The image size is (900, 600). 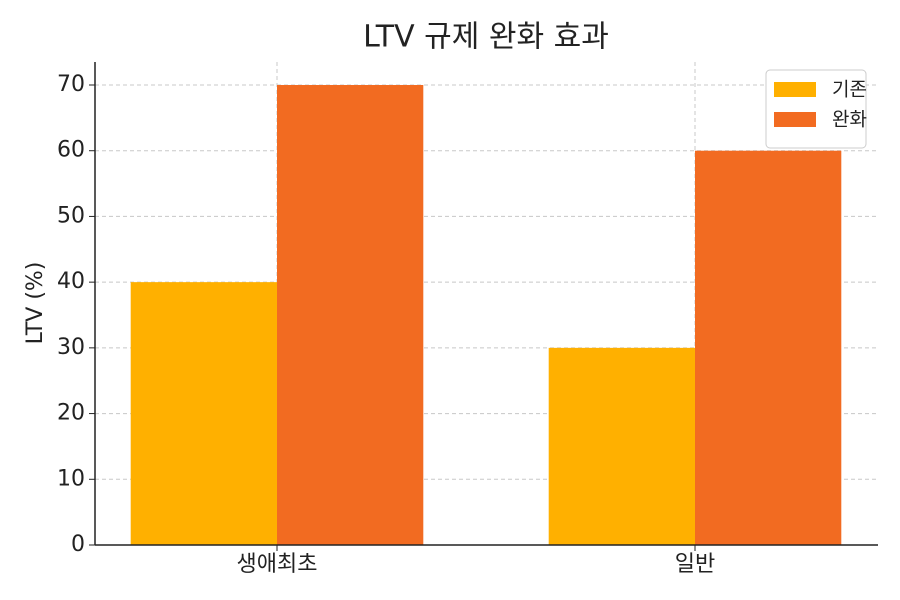 I want to click on y-axis-label: LTV (%), so click(x=35, y=303).